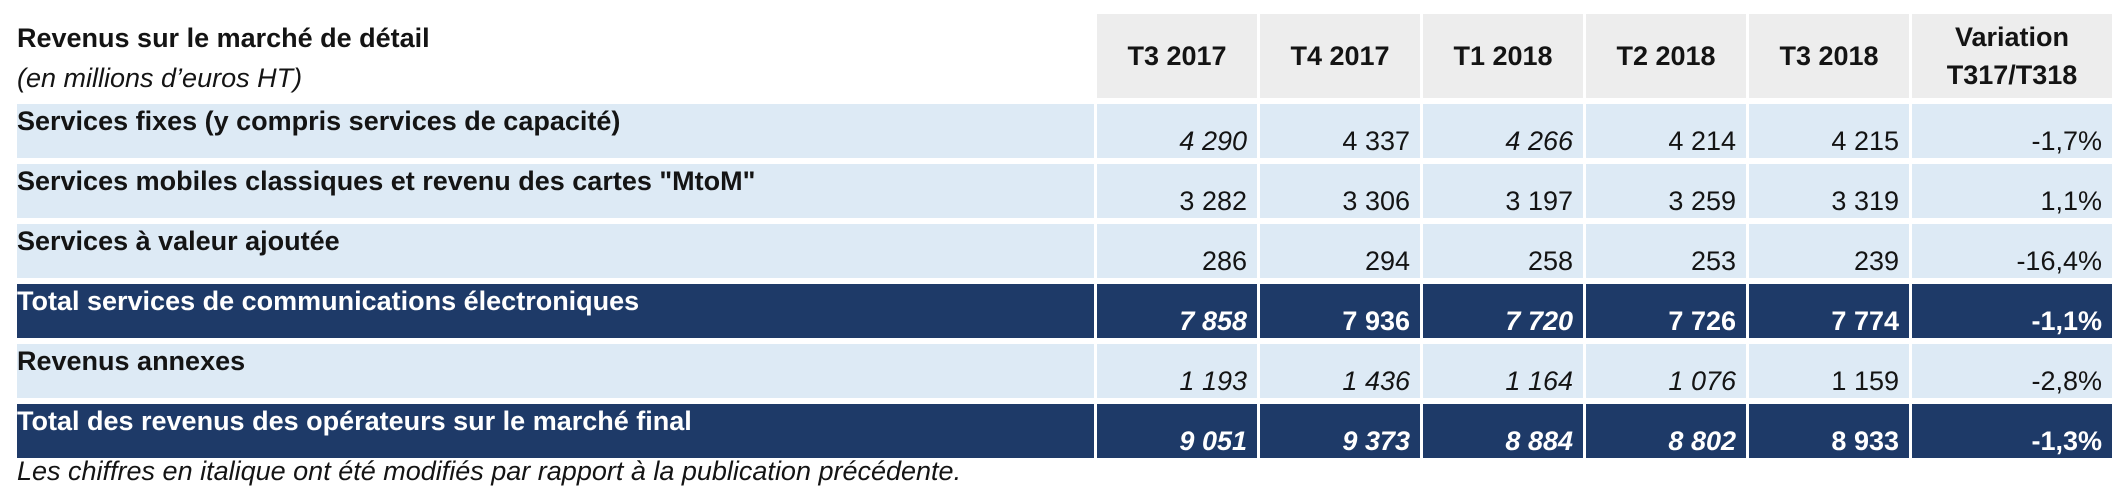 This screenshot has height=502, width=2120. What do you see at coordinates (1827, 431) in the screenshot?
I see `value-cell: 8 933` at bounding box center [1827, 431].